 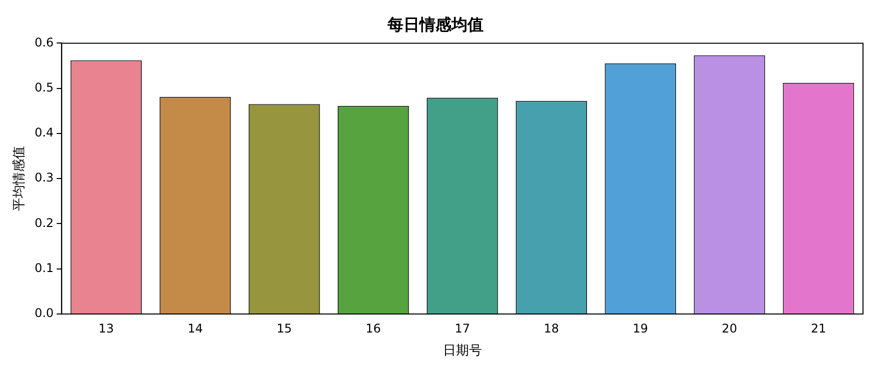 I want to click on y-tick-label: 0.2, so click(x=44, y=223).